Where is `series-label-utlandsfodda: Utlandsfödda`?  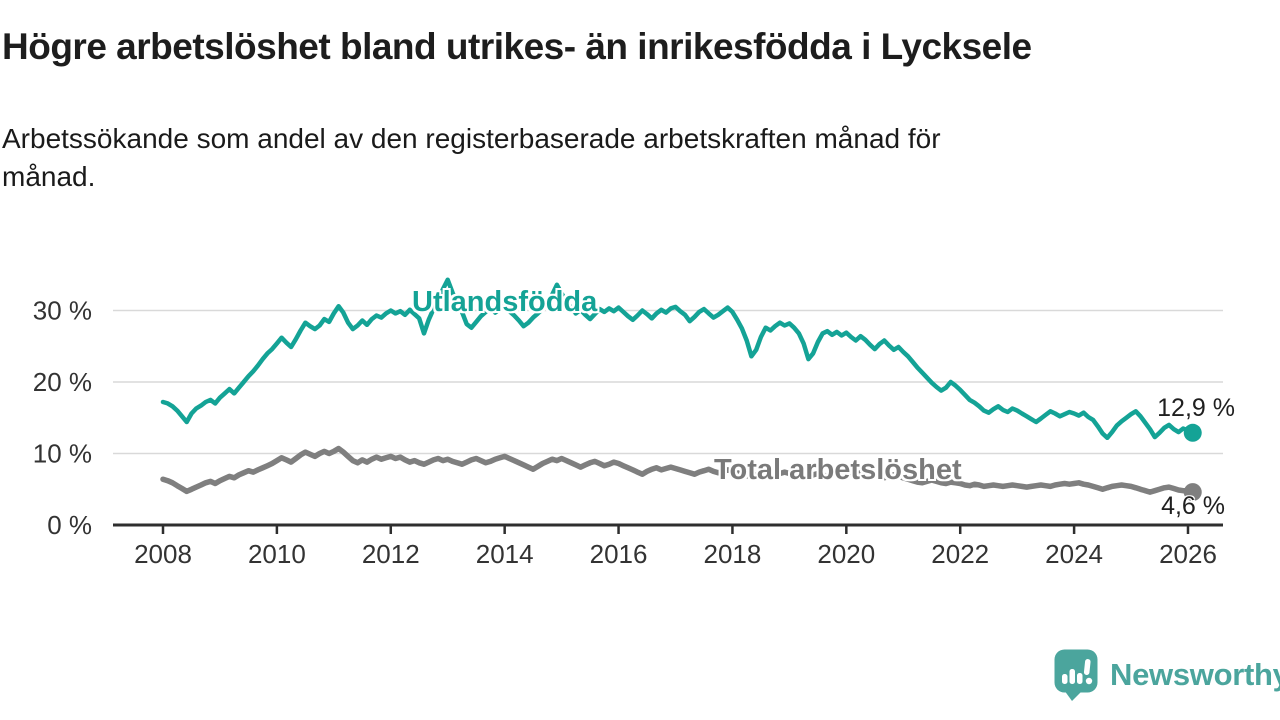 series-label-utlandsfodda: Utlandsfödda is located at coordinates (505, 302).